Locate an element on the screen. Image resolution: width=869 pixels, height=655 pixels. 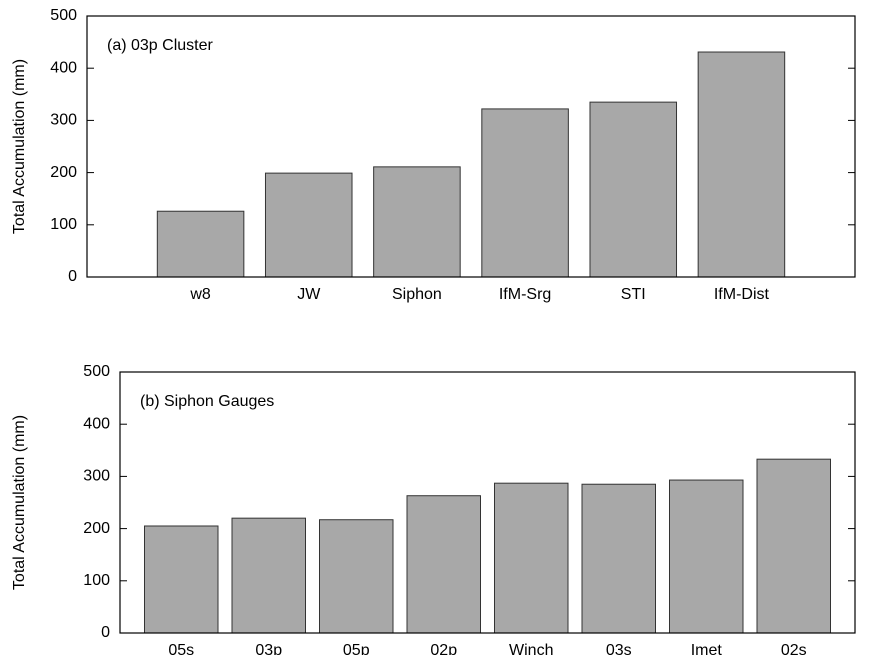
x-tick-label: IfM-Srg is located at coordinates (525, 294).